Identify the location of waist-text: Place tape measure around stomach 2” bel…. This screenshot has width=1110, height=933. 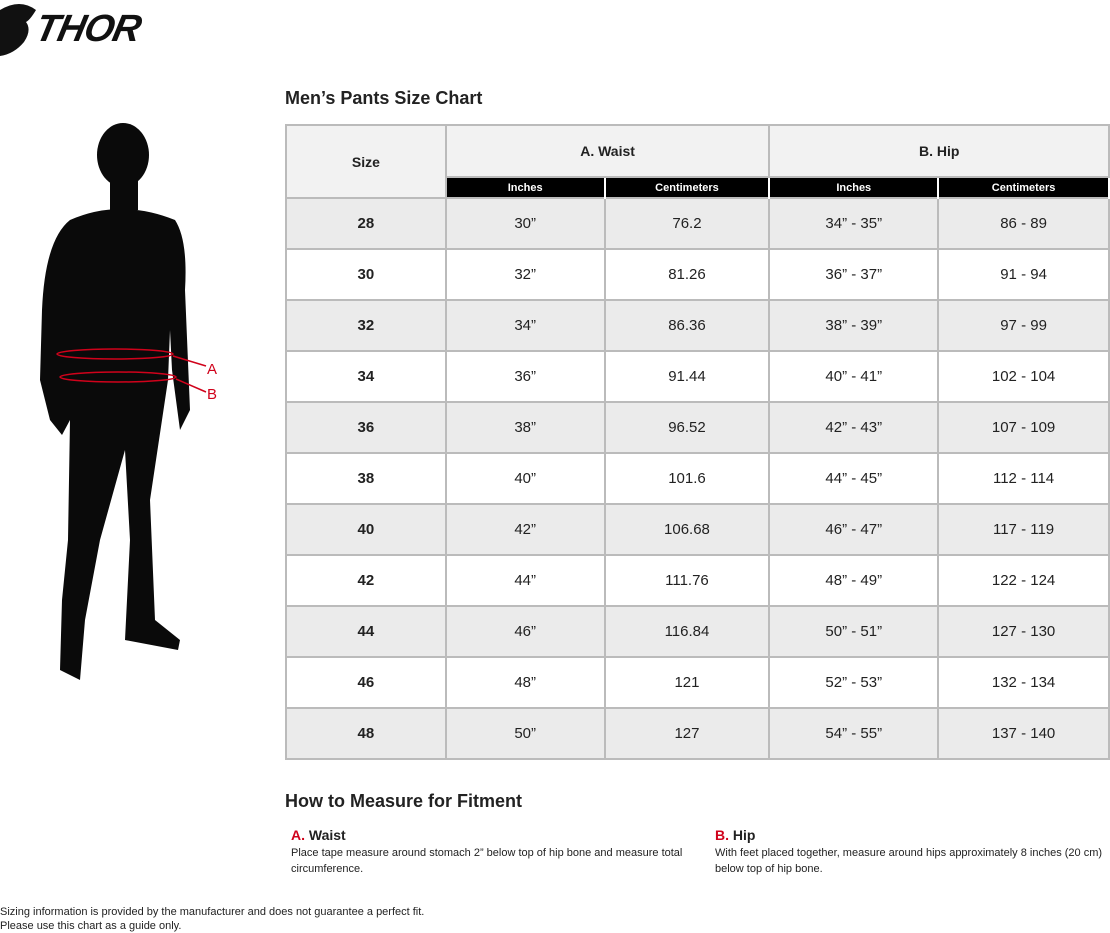
(487, 861).